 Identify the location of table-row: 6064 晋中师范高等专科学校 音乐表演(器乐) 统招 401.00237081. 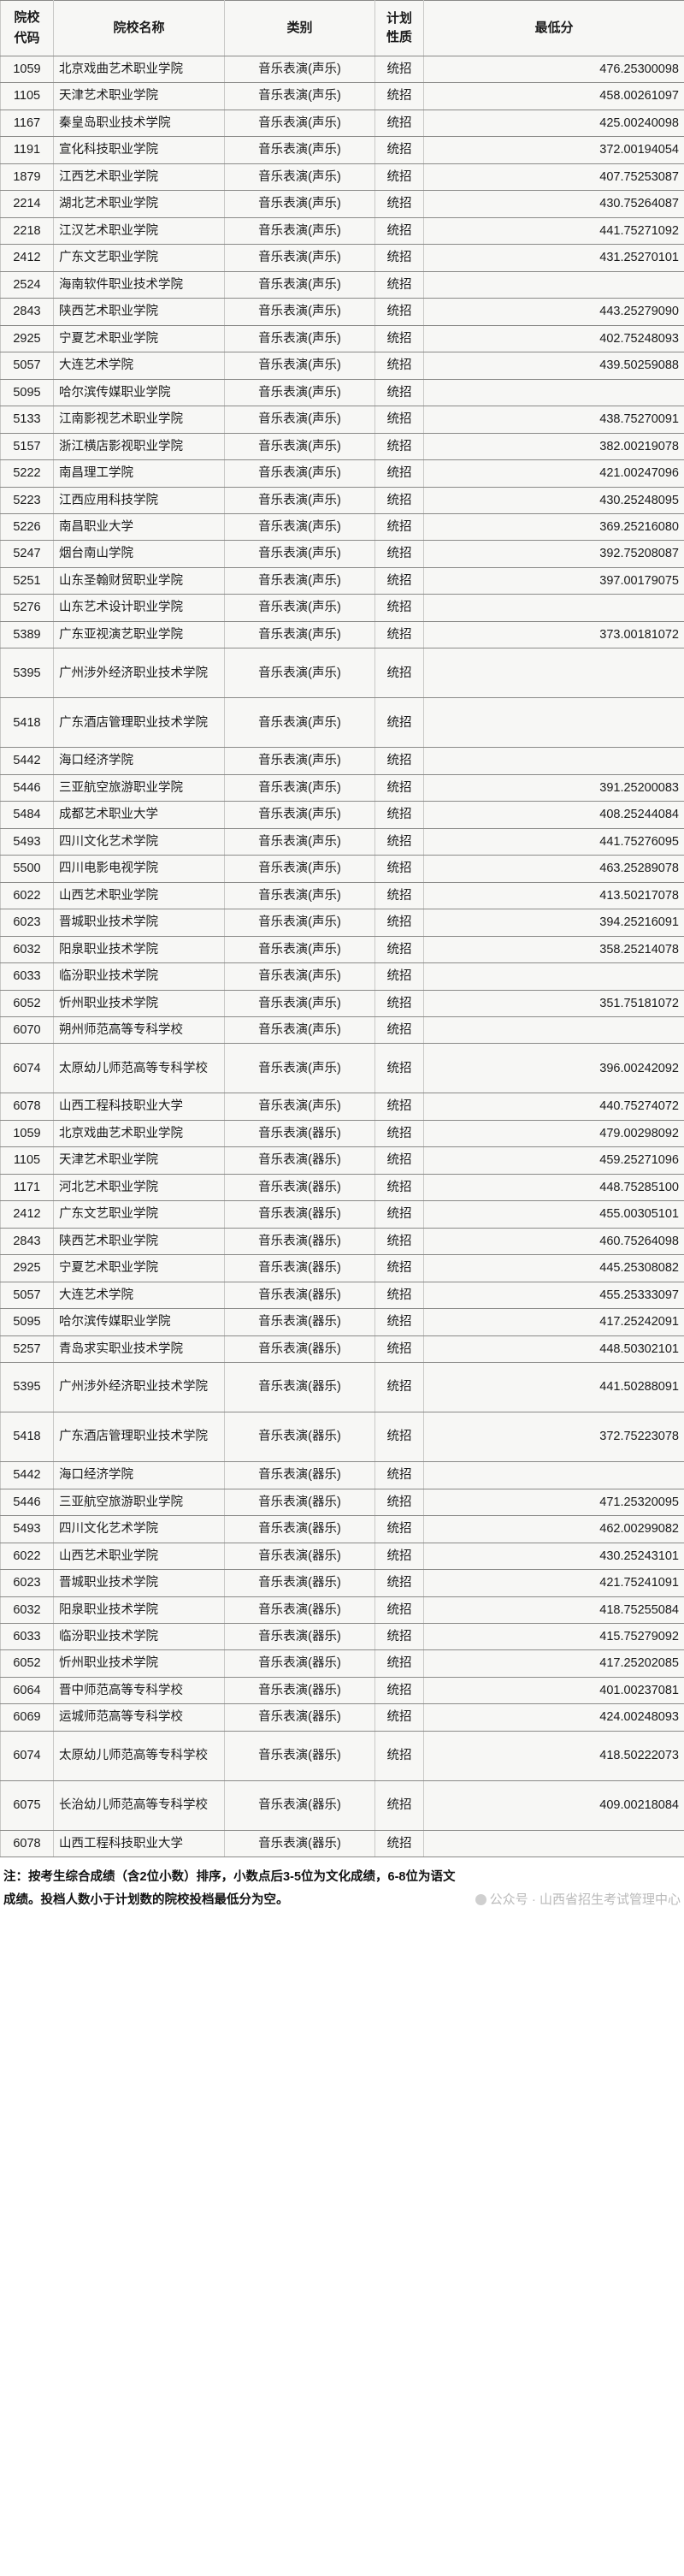
(342, 1691).